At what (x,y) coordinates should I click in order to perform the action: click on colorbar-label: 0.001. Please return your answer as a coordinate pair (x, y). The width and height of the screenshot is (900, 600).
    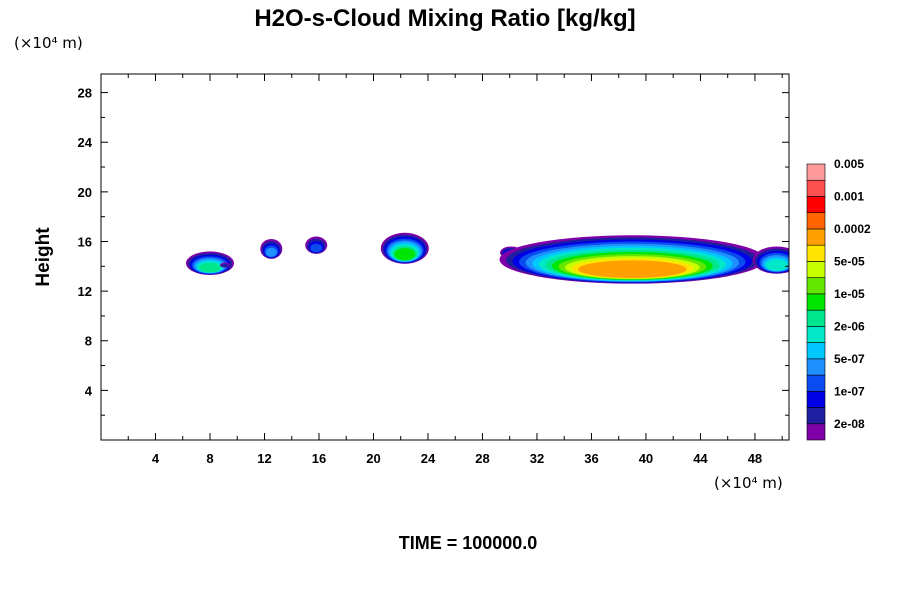
    Looking at the image, I should click on (849, 196).